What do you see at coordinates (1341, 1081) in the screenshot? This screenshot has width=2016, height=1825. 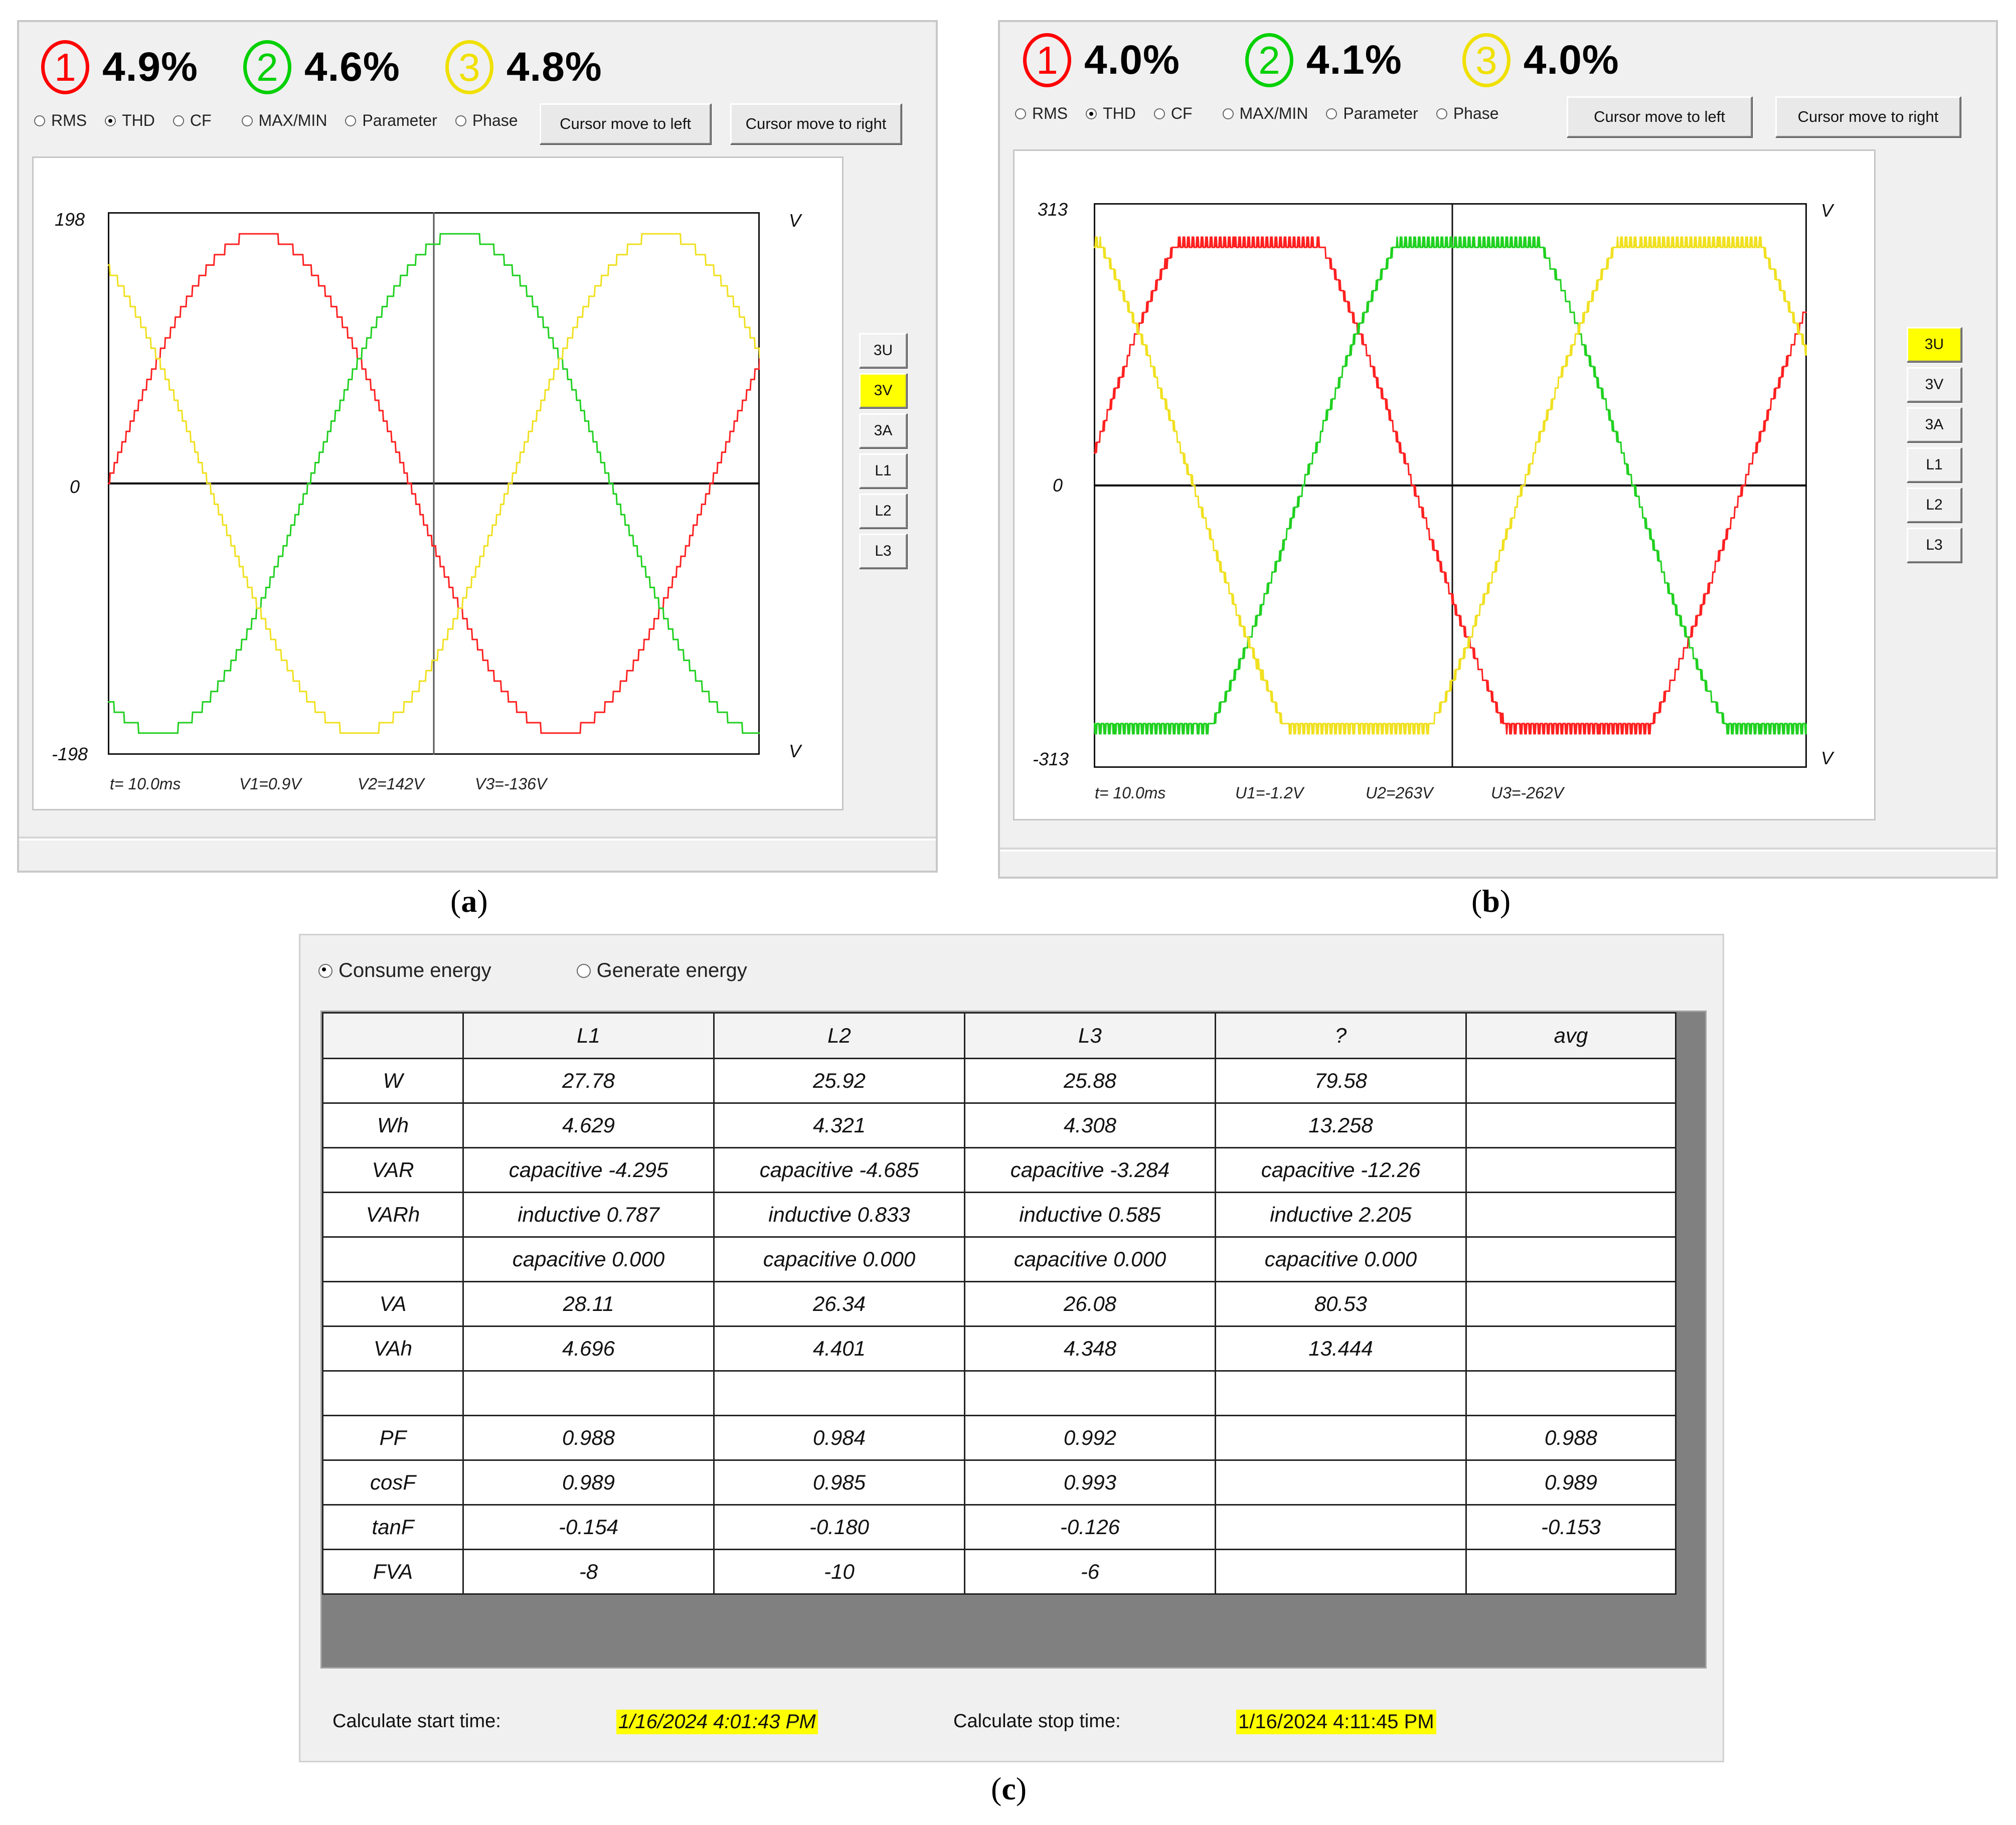 I see `table-cell: 79.58` at bounding box center [1341, 1081].